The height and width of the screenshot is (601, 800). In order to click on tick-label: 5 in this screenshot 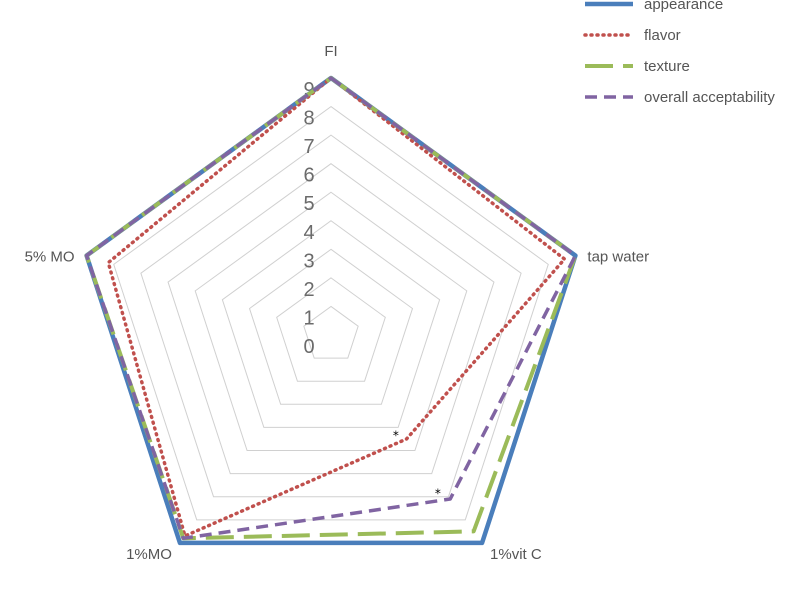, I will do `click(308, 204)`.